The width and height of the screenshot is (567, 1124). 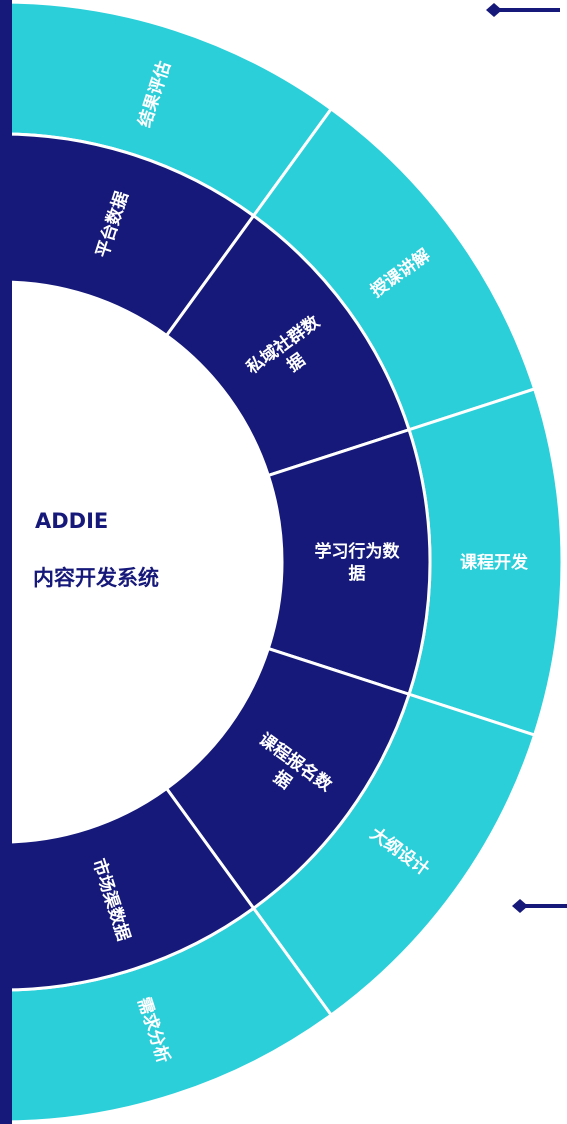 What do you see at coordinates (96, 578) in the screenshot?
I see `center-subtitle: 内容开发系统` at bounding box center [96, 578].